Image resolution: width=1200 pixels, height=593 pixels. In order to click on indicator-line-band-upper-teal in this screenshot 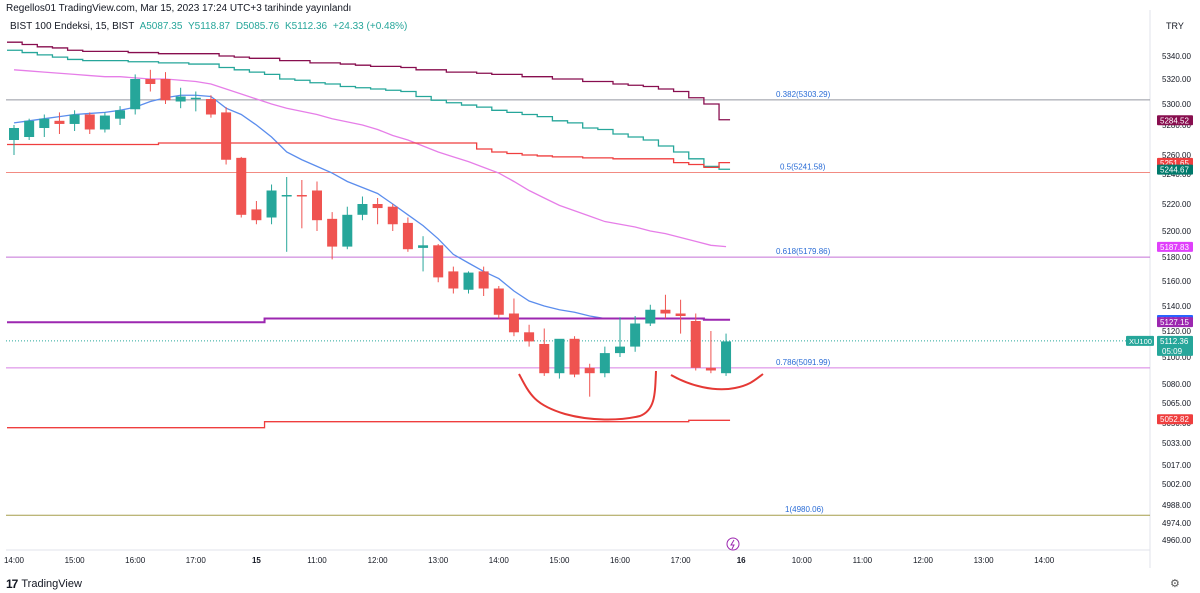, I will do `click(369, 109)`.